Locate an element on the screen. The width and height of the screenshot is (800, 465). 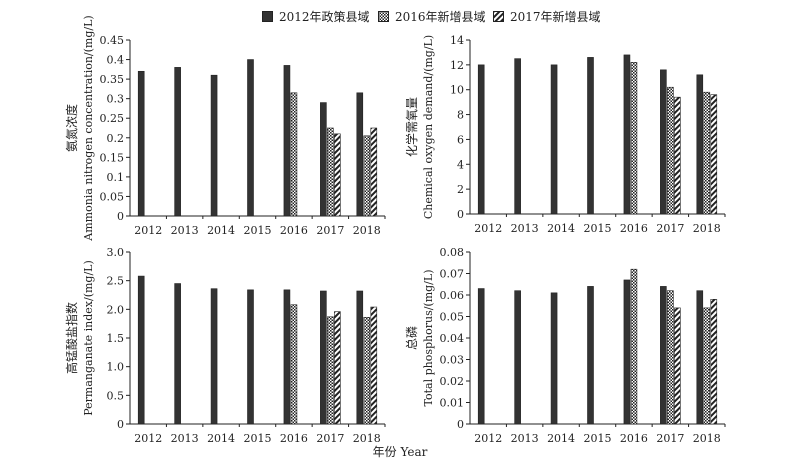
legend-item: 2017年新增县域 is located at coordinates (547, 16).